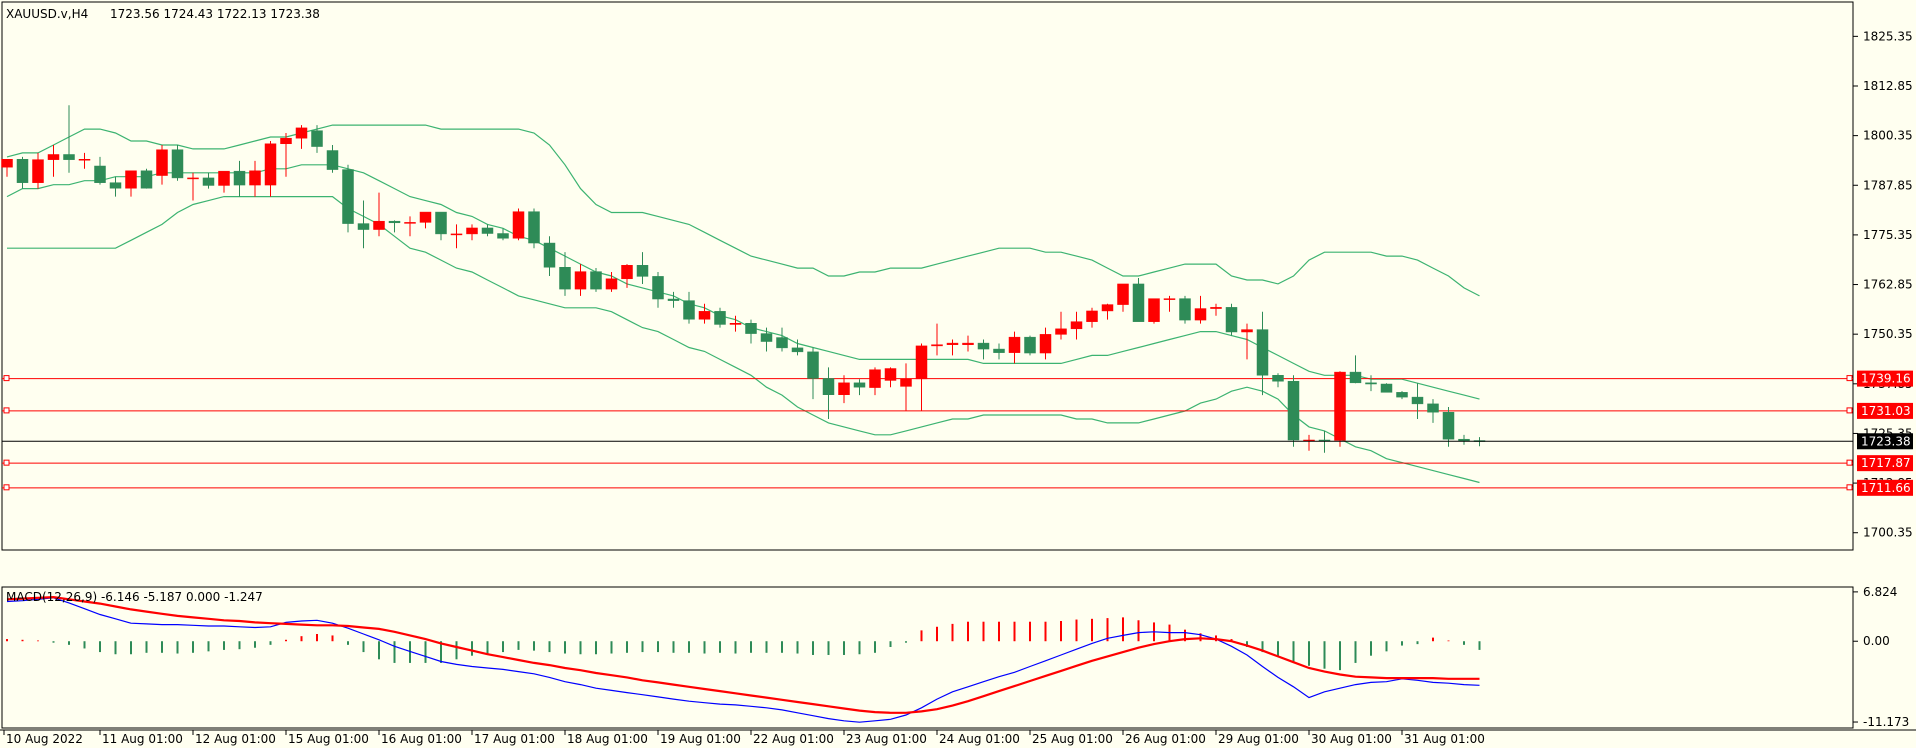  I want to click on current-price-label: 1723.38, so click(1886, 441).